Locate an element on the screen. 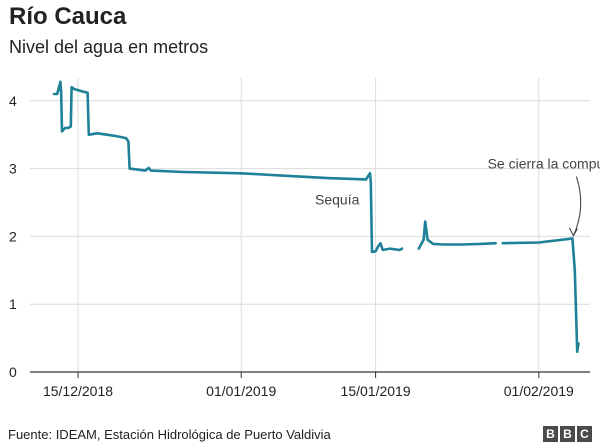 The width and height of the screenshot is (600, 448). x-tick-label: 01/01/2019 is located at coordinates (241, 391).